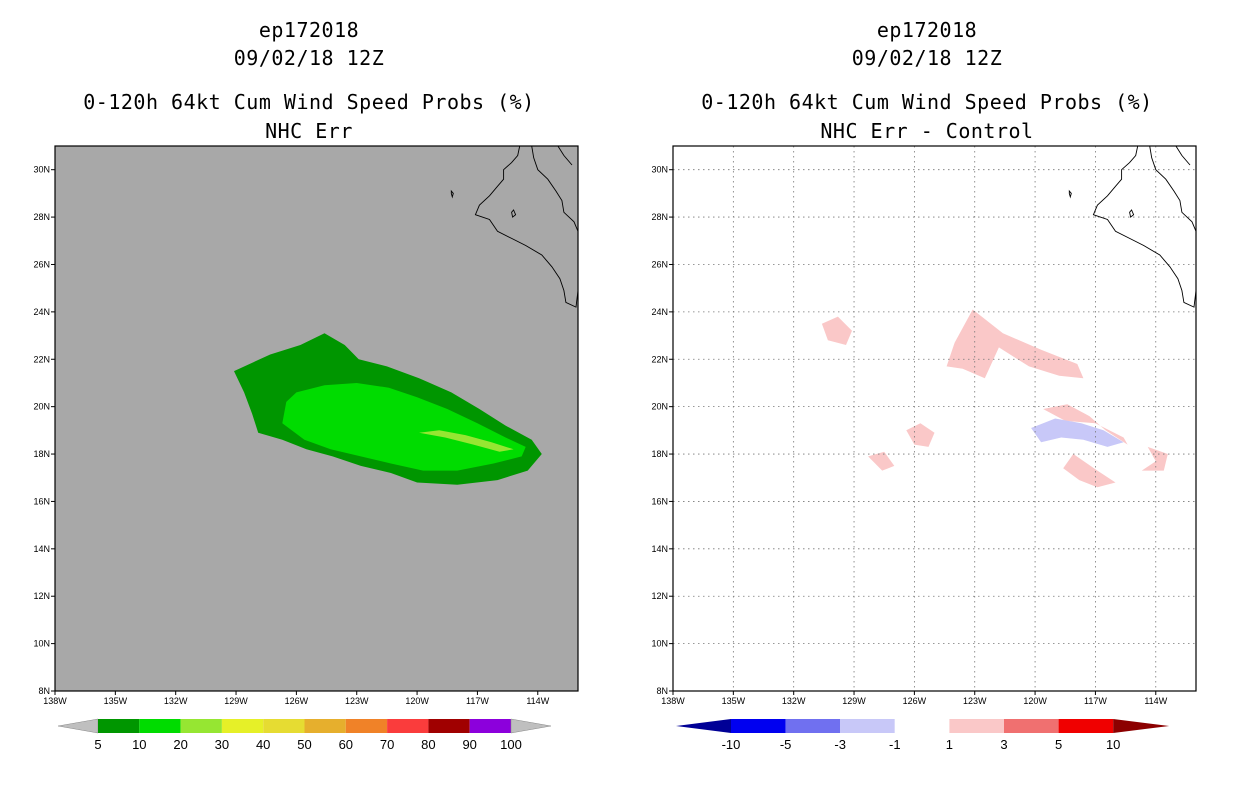 This screenshot has height=800, width=1236. What do you see at coordinates (673, 701) in the screenshot?
I see `lon-tick-label: 138W` at bounding box center [673, 701].